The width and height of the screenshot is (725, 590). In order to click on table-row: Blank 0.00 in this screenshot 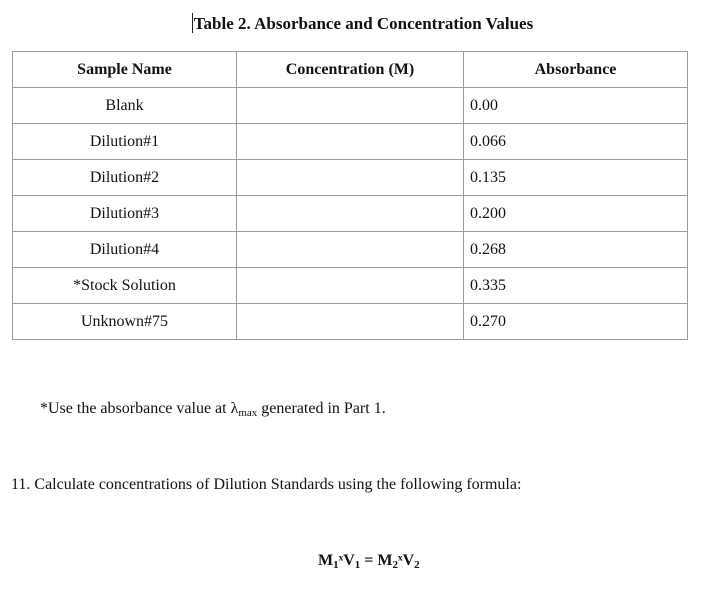, I will do `click(350, 105)`.